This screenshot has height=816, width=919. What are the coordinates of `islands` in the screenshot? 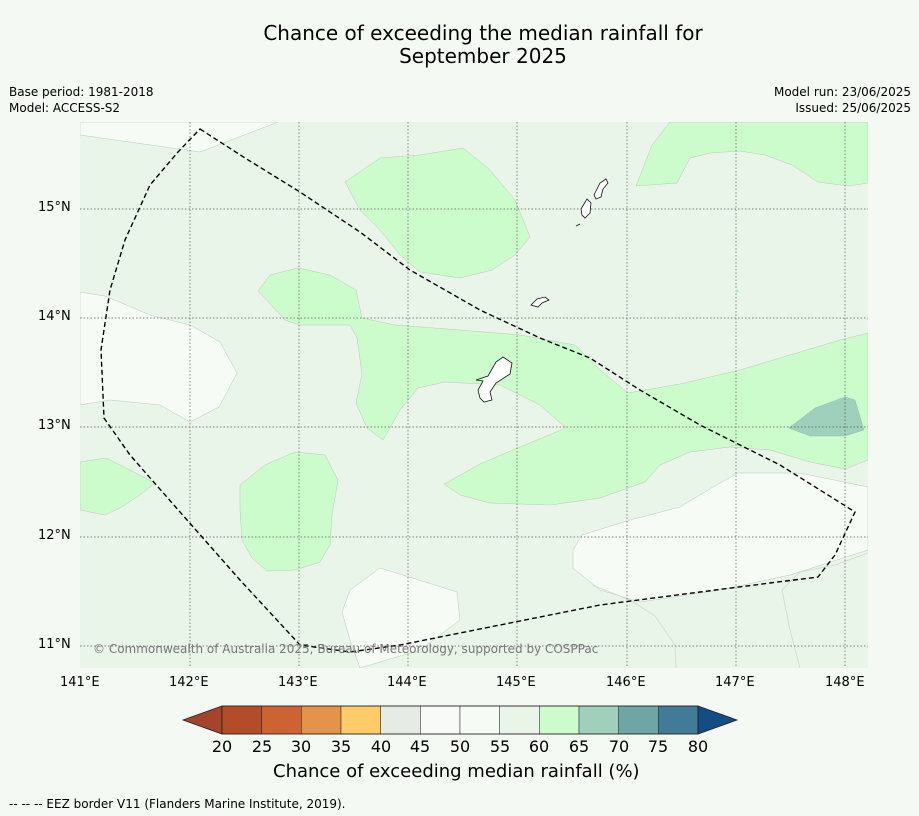 It's located at (542, 290).